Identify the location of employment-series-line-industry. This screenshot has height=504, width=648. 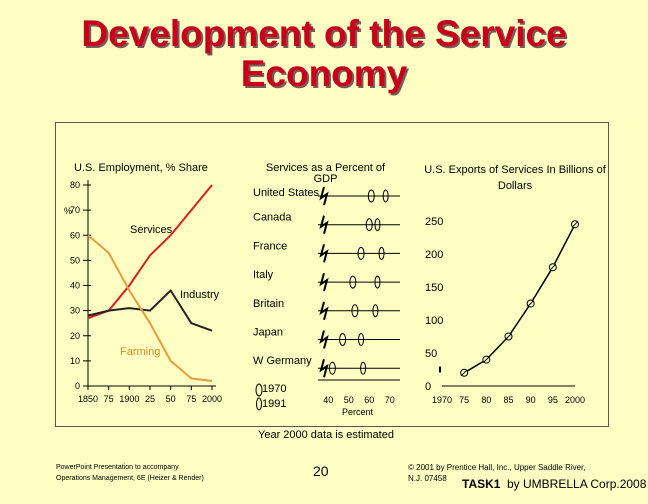
(150, 310).